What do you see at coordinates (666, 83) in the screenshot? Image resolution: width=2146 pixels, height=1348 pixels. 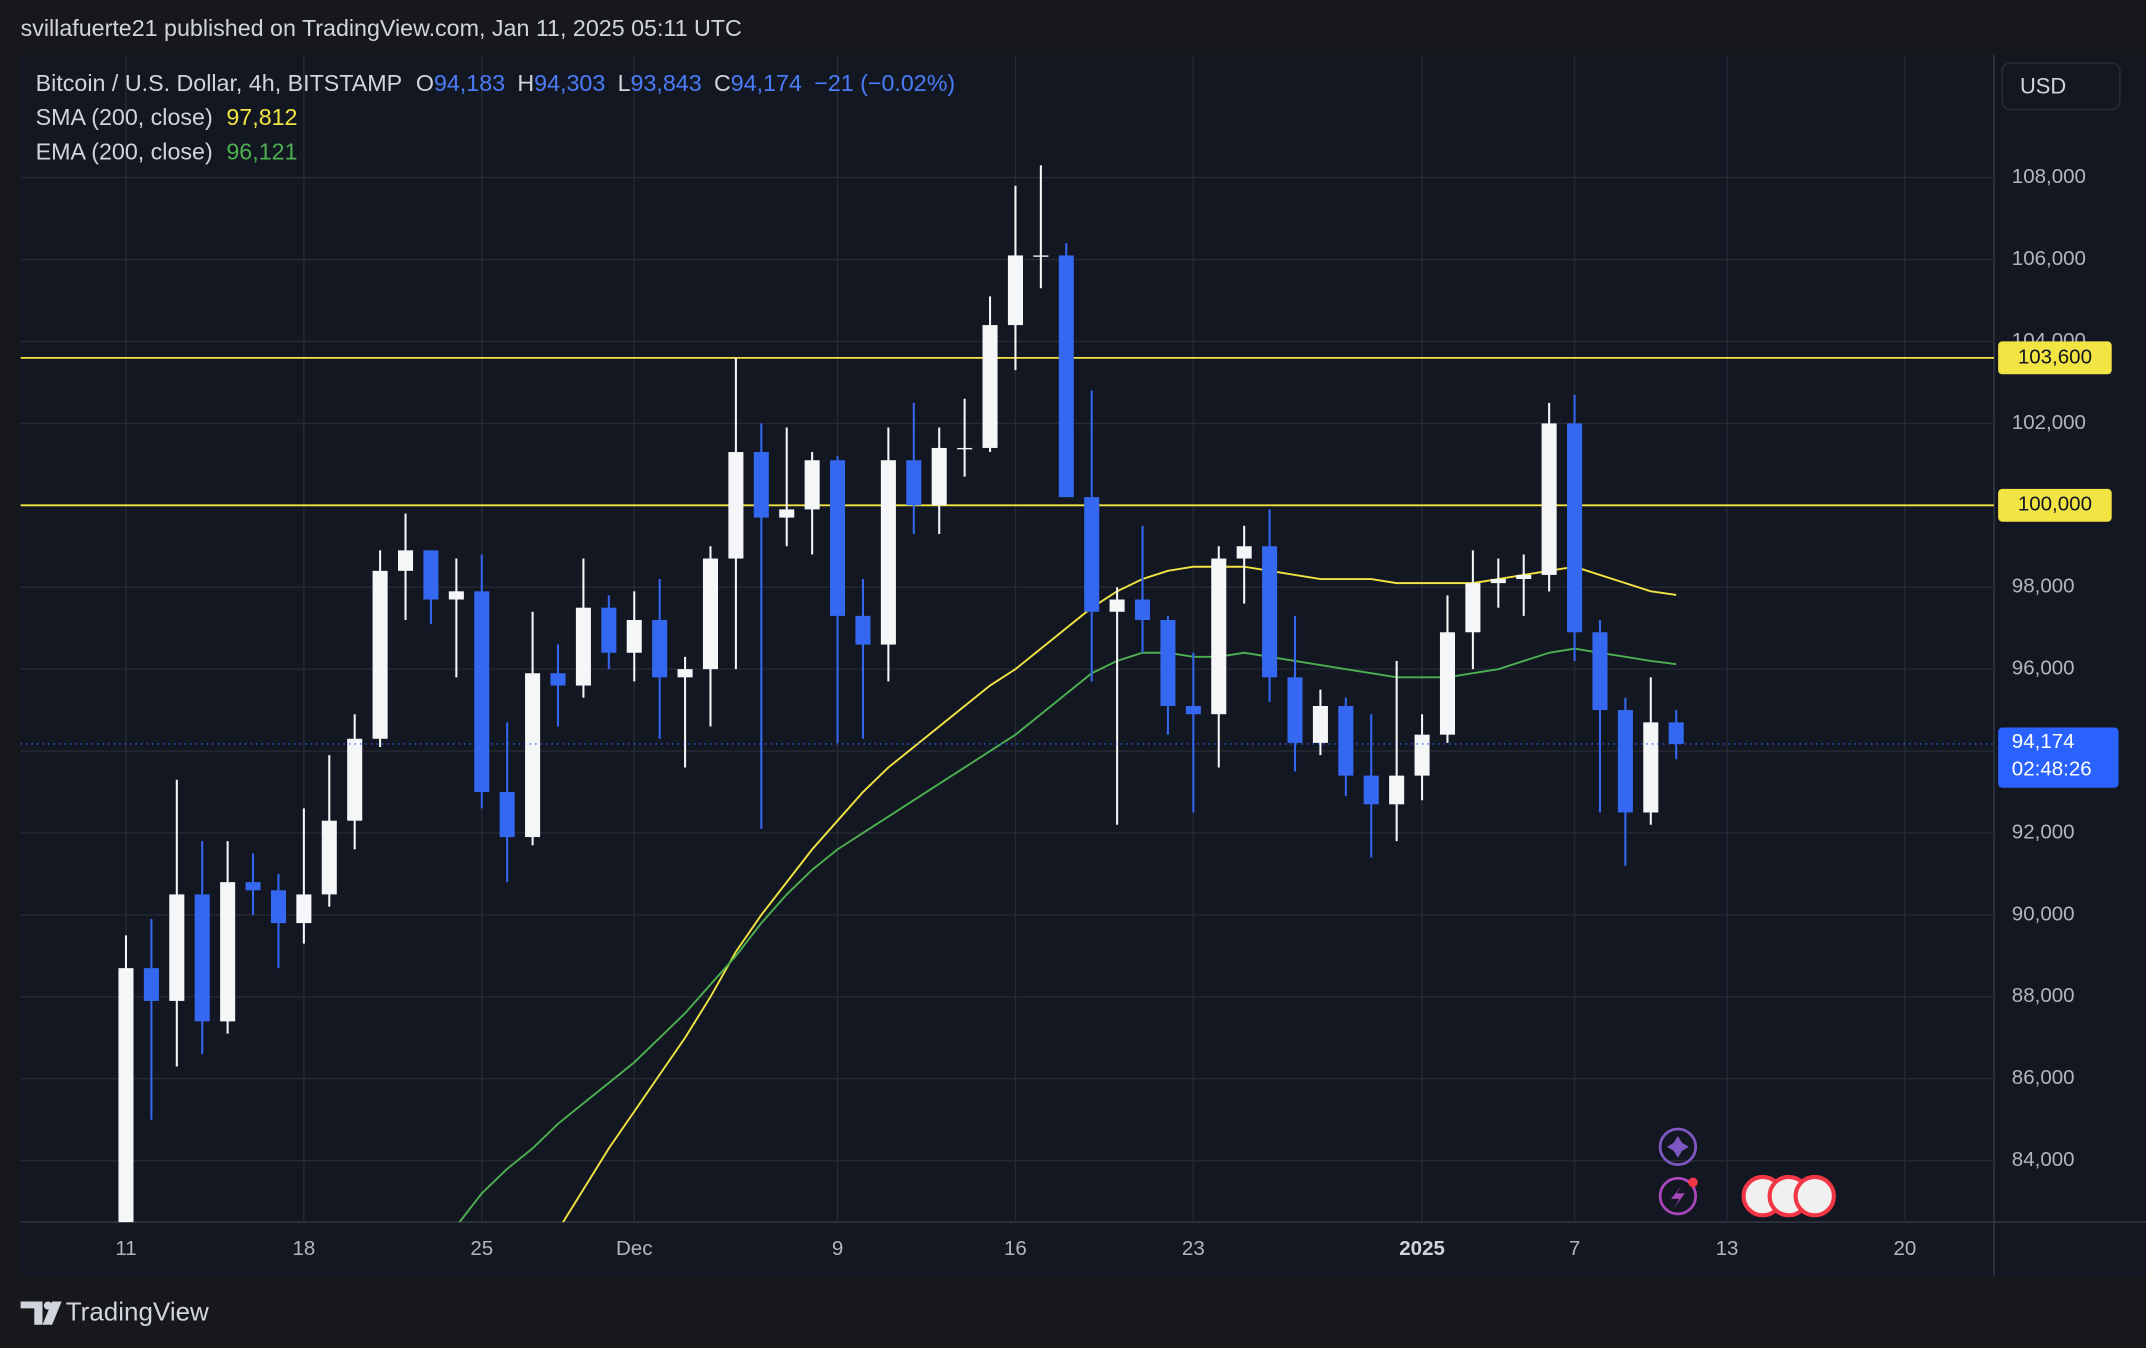 I see `ohlc-value: 93,843` at bounding box center [666, 83].